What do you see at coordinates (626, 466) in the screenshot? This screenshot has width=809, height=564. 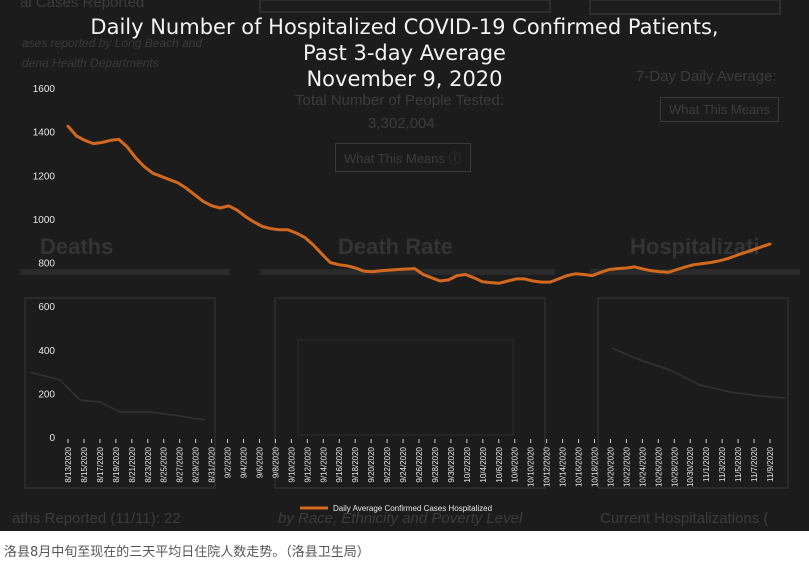 I see `x-tick-label: 10/22/2020` at bounding box center [626, 466].